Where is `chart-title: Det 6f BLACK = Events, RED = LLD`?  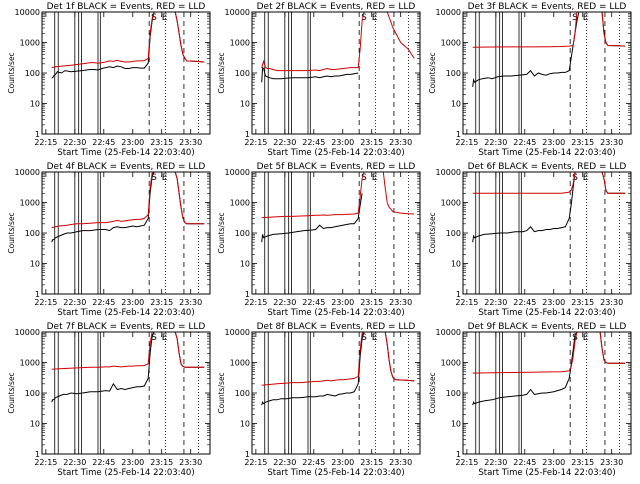 chart-title: Det 6f BLACK = Events, RED = LLD is located at coordinates (547, 167).